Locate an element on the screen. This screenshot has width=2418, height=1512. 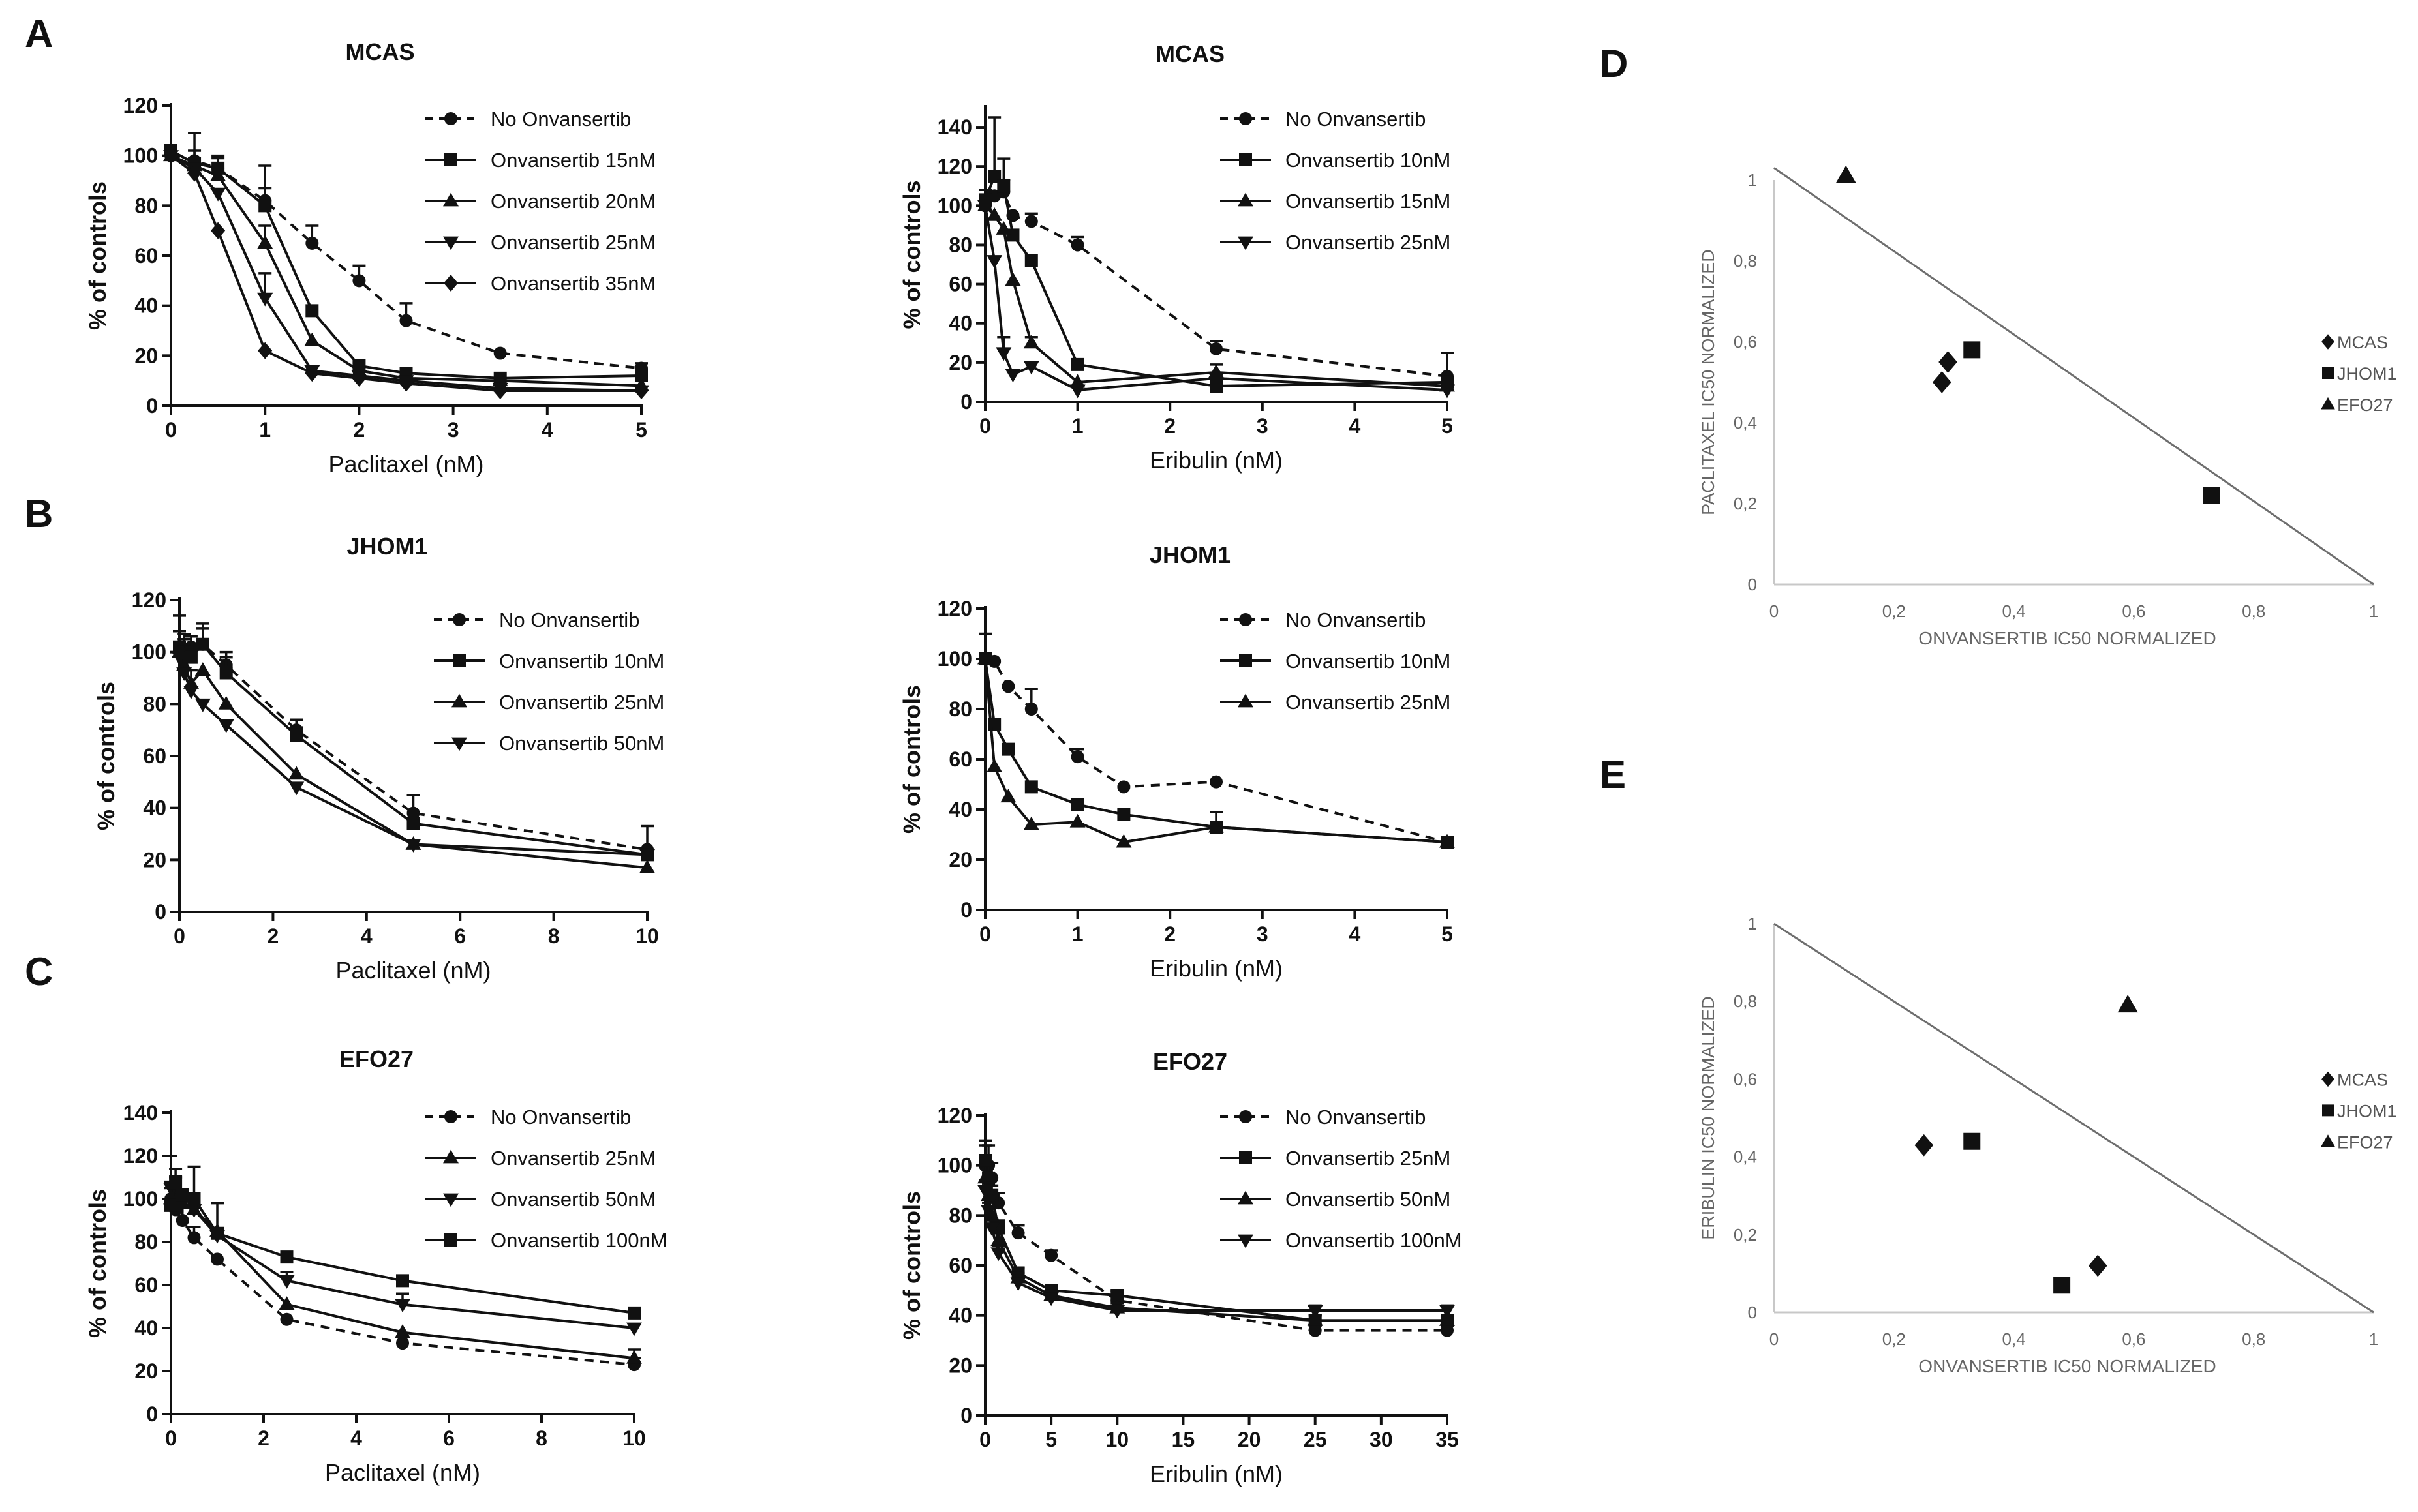
legend-label: Onvansertib 15nM is located at coordinates (1367, 201).